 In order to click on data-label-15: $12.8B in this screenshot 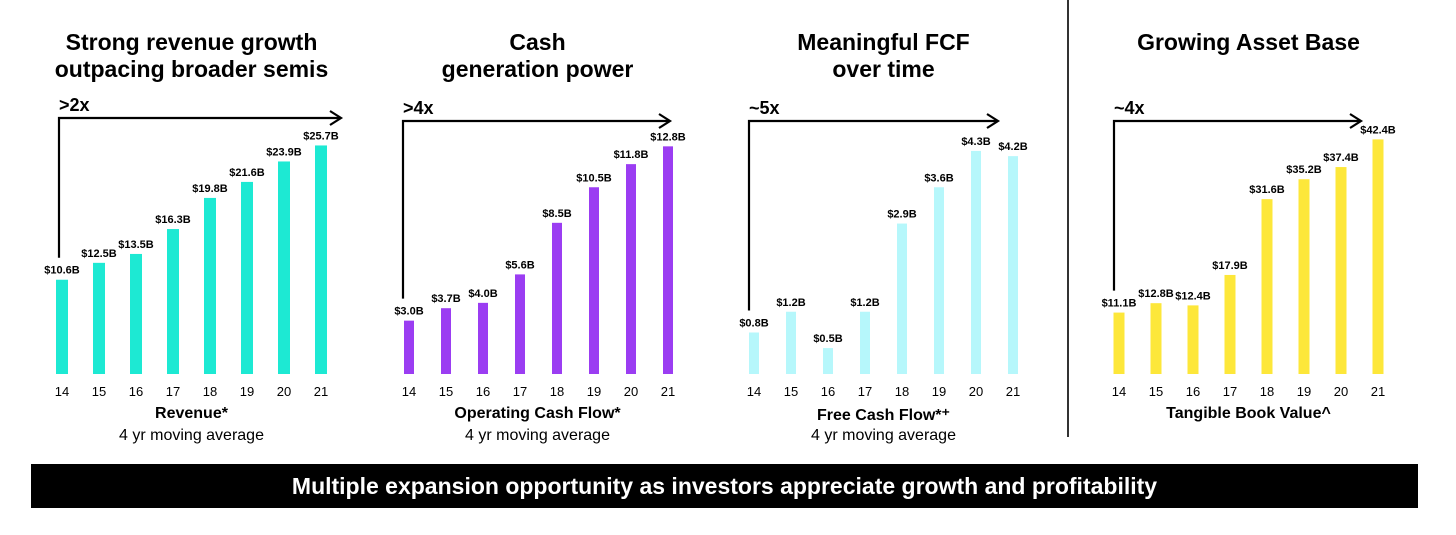, I will do `click(1156, 294)`.